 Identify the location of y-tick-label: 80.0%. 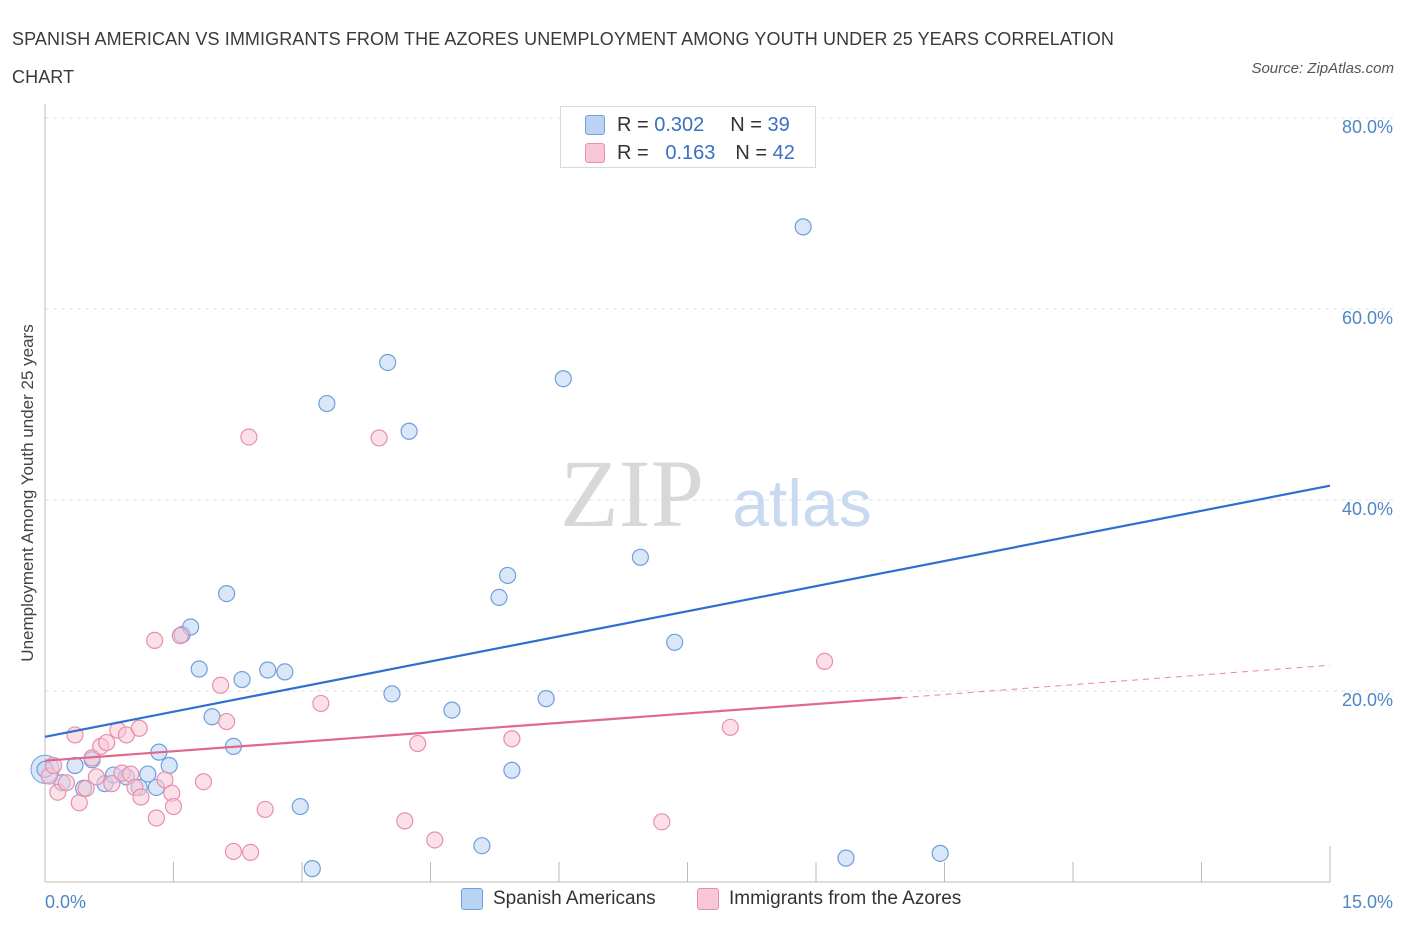
(1367, 127).